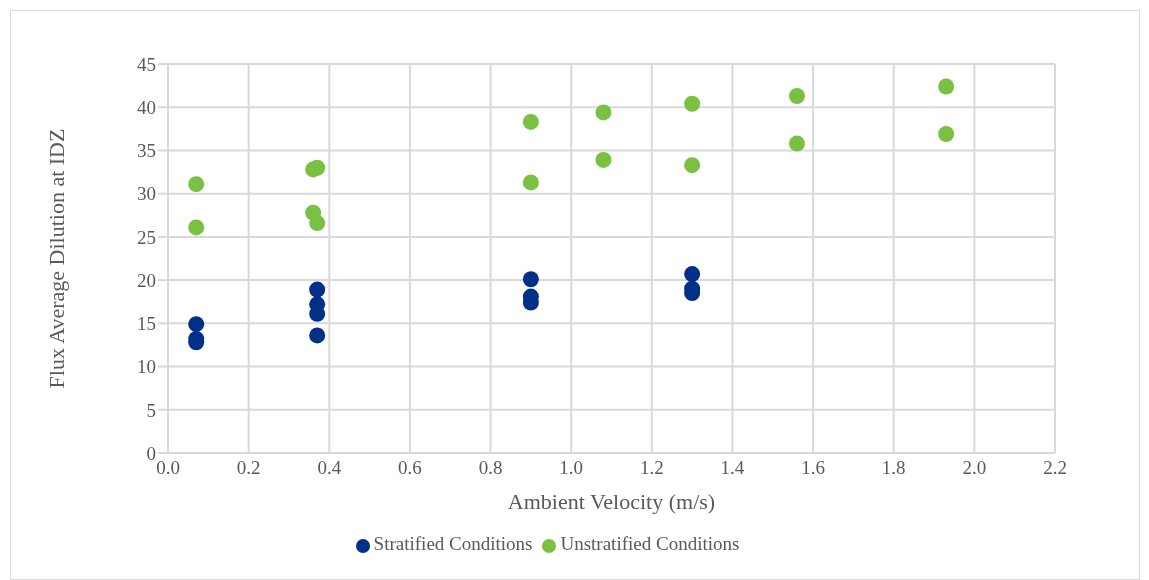 The height and width of the screenshot is (580, 1149). What do you see at coordinates (813, 468) in the screenshot?
I see `x-tick-label: 1.6` at bounding box center [813, 468].